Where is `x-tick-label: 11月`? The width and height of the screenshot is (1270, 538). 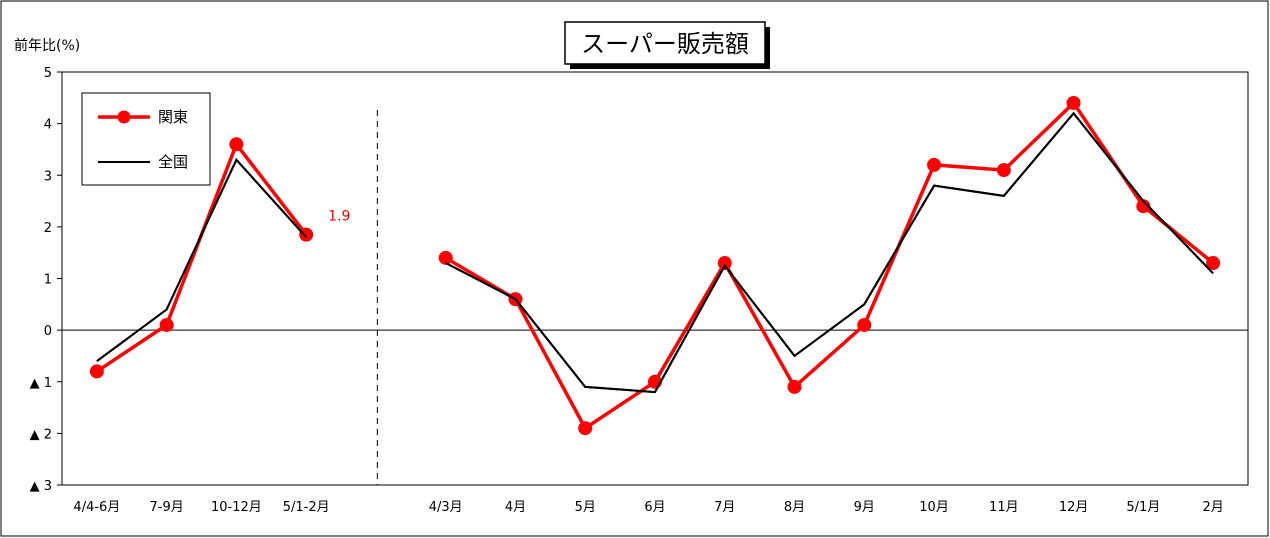
x-tick-label: 11月 is located at coordinates (1004, 507).